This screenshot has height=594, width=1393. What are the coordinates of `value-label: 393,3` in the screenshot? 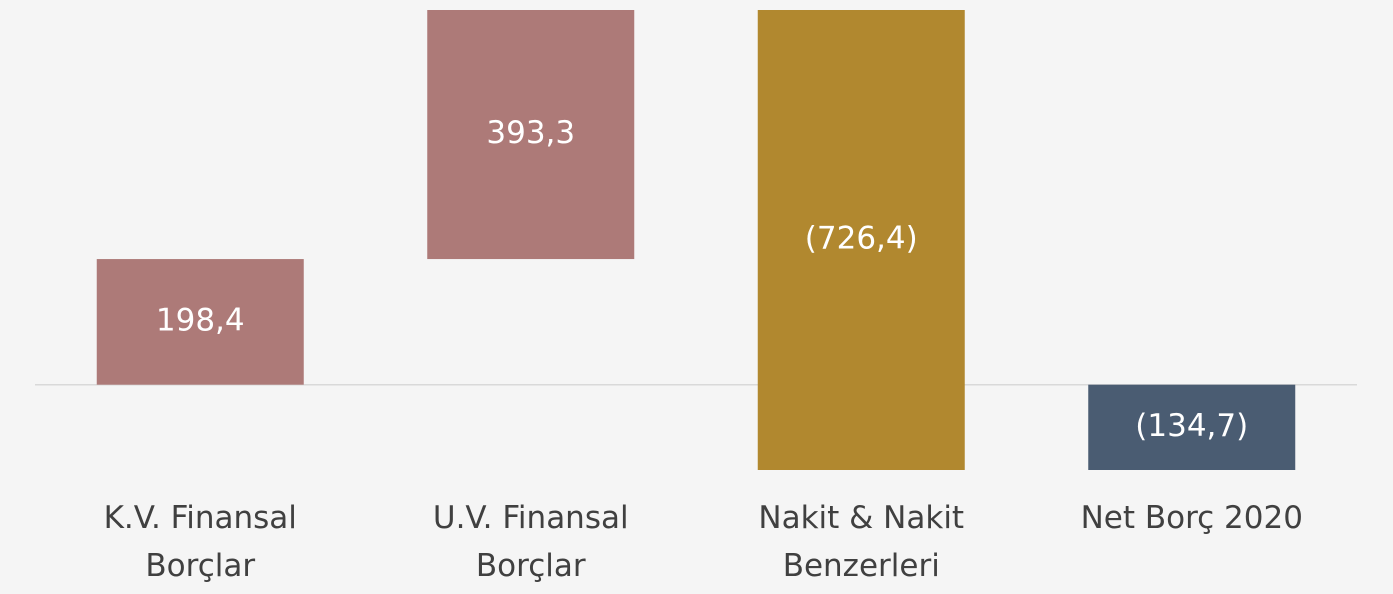 It's located at (530, 133).